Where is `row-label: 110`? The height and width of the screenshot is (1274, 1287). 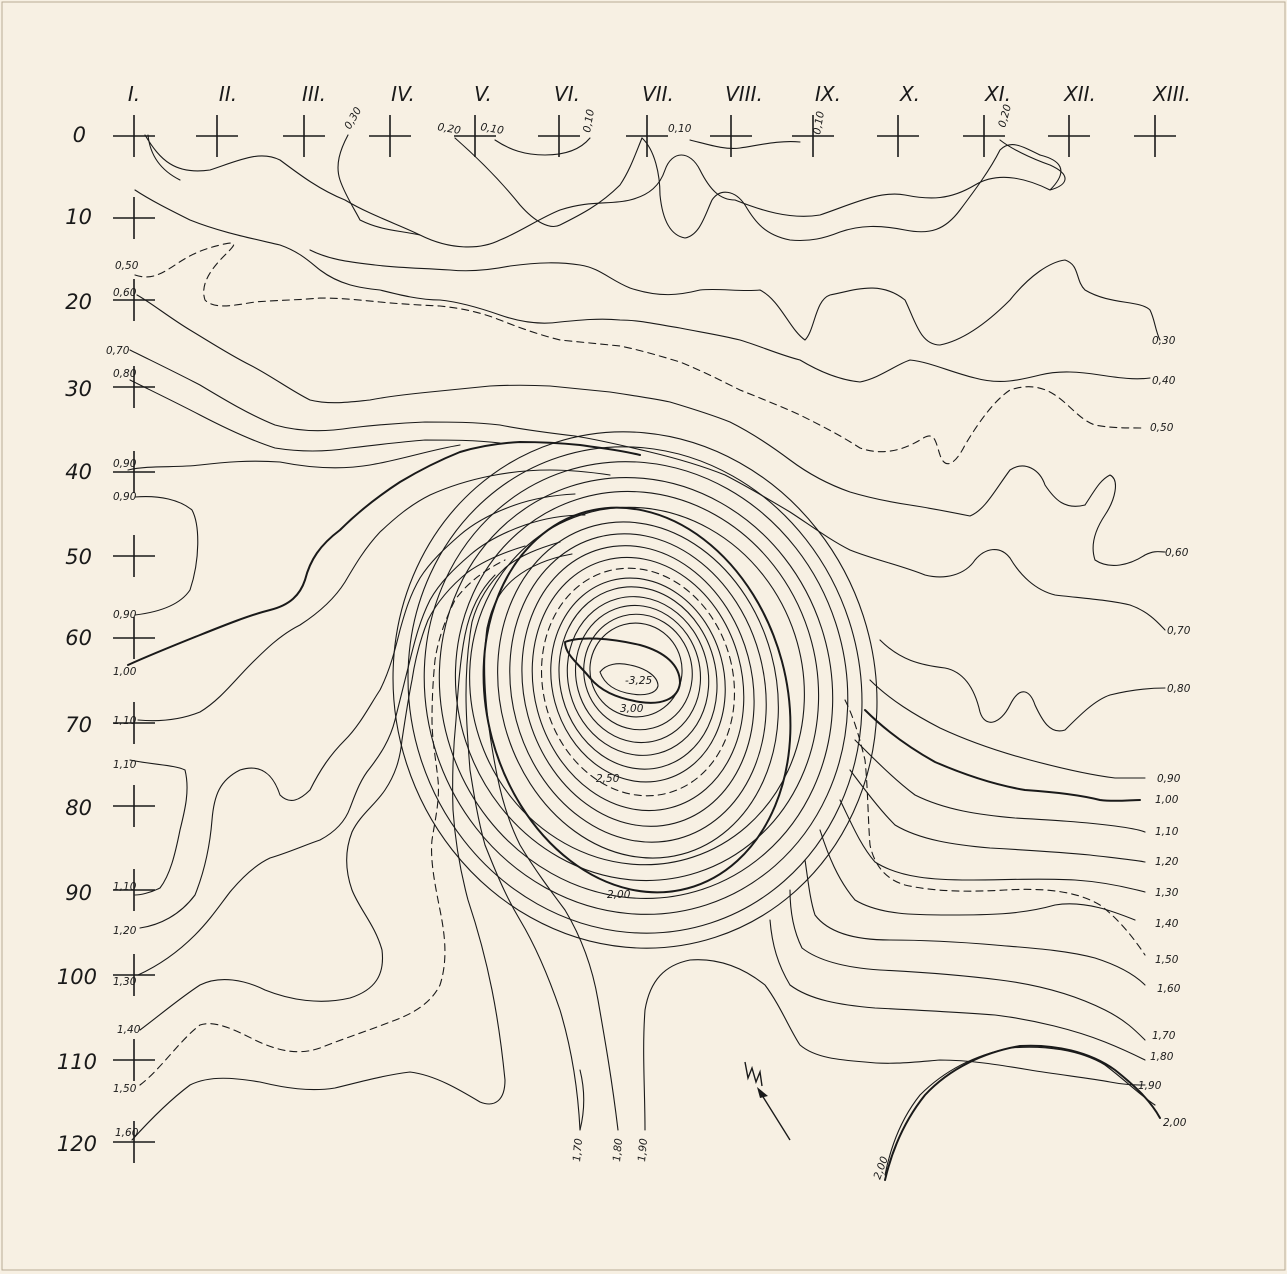 row-label: 110 is located at coordinates (77, 1062).